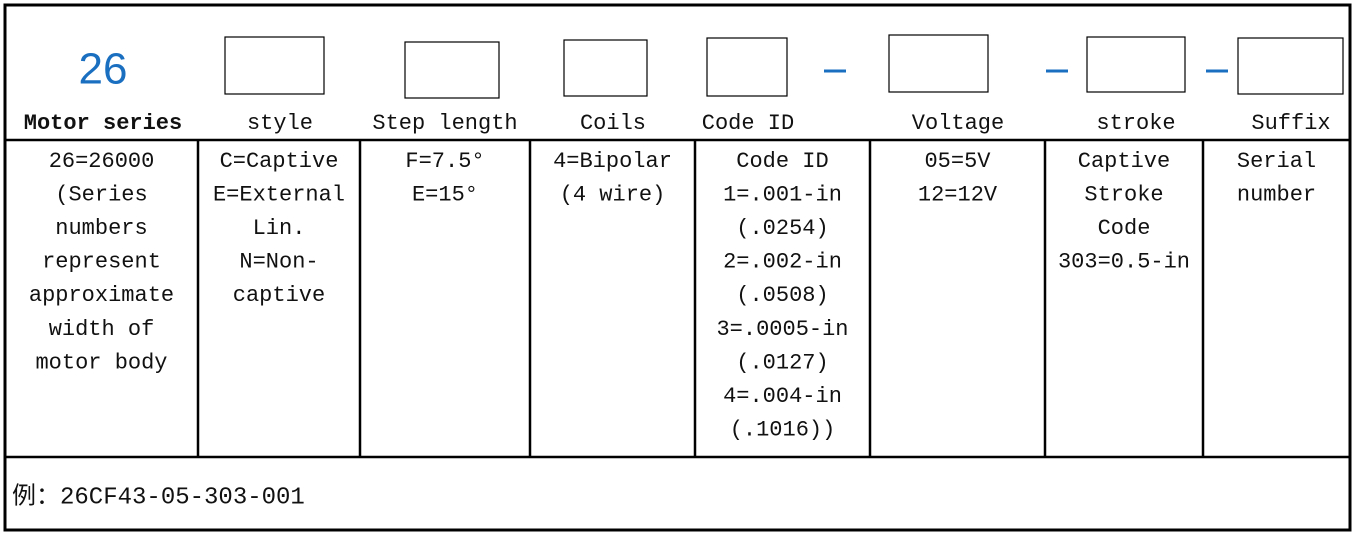 The image size is (1355, 534). Describe the element at coordinates (278, 262) in the screenshot. I see `cell-line: N=Non-` at that location.